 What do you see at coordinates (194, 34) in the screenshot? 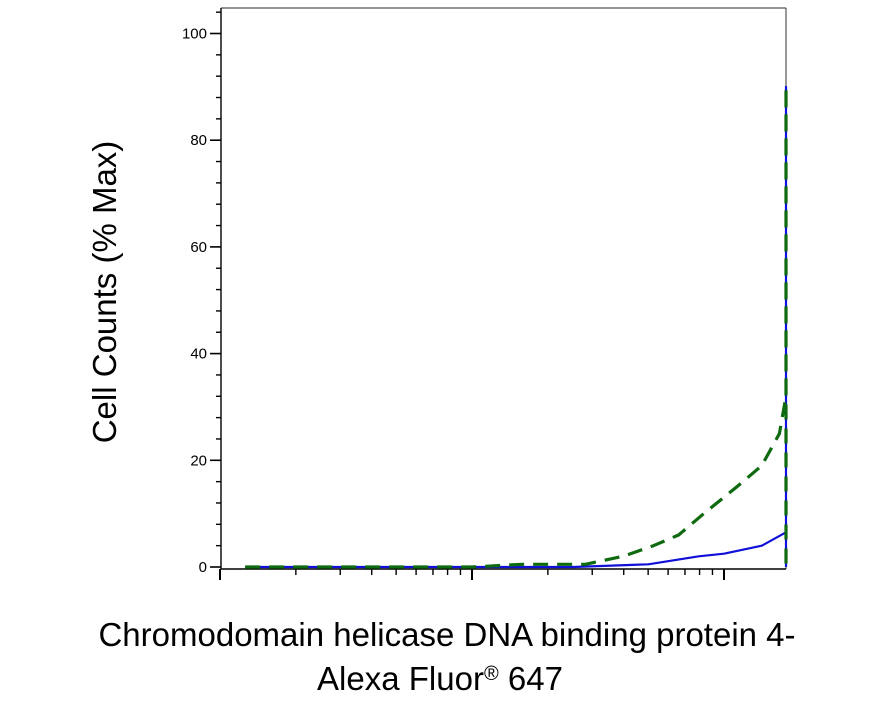
I see `y-tick-label: 100` at bounding box center [194, 34].